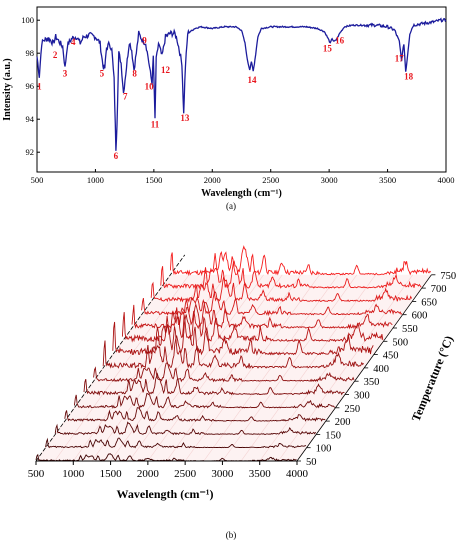 The image size is (461, 550). What do you see at coordinates (155, 124) in the screenshot?
I see `peak-label: 11` at bounding box center [155, 124].